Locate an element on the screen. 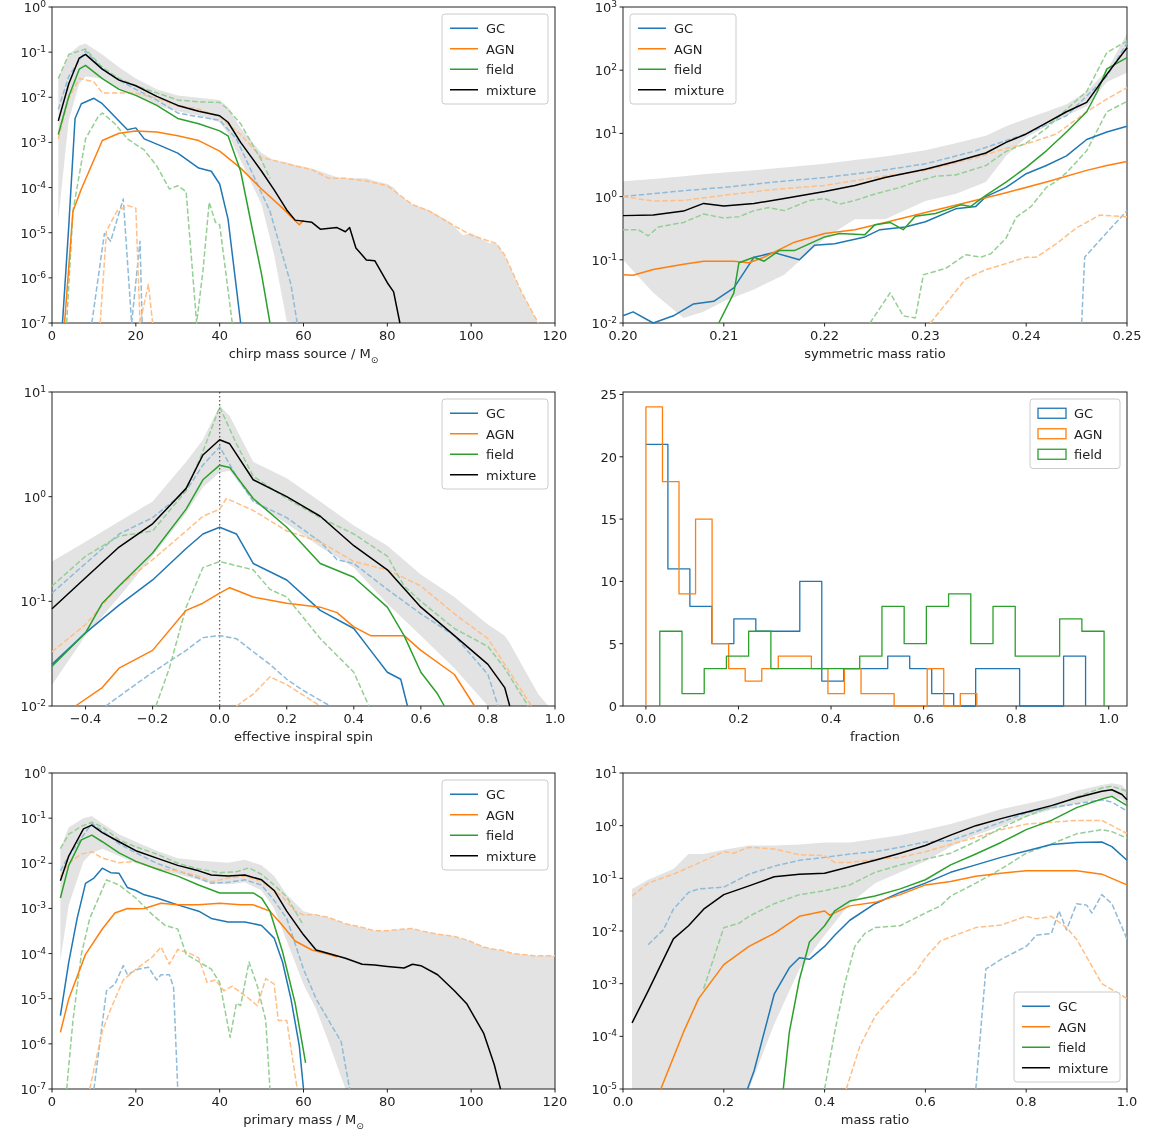  x-tick-label: 0.22 is located at coordinates (825, 335).